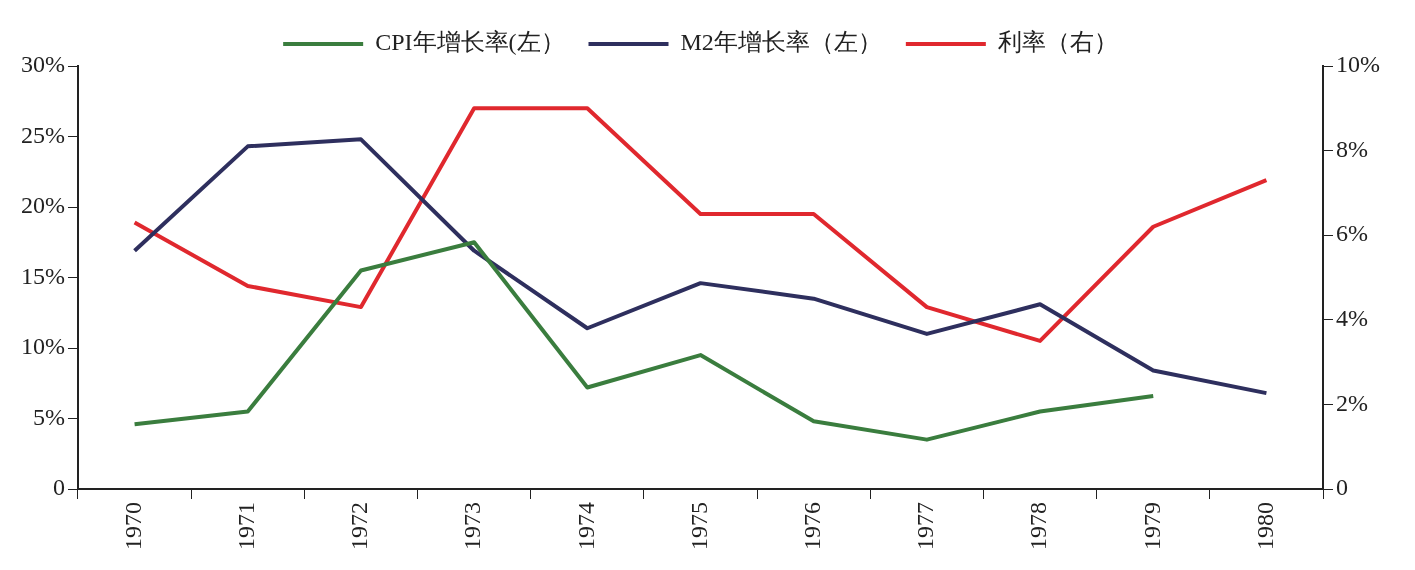 The width and height of the screenshot is (1415, 570). Describe the element at coordinates (1151, 526) in the screenshot. I see `x-tick-label: 1979` at that location.